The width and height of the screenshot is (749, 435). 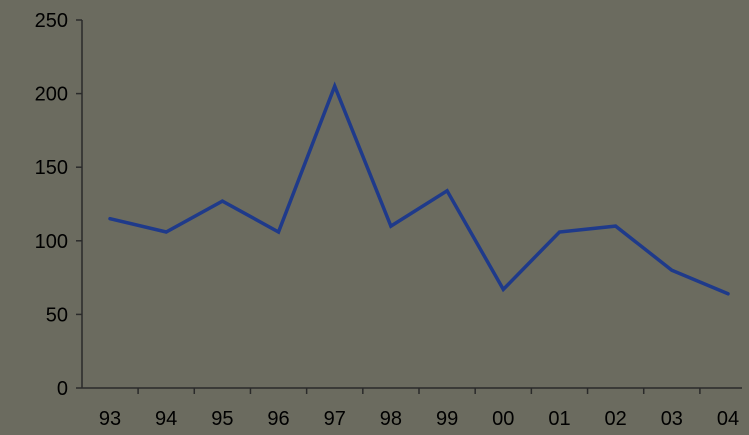 I want to click on y-tick-label: 50, so click(x=57, y=315).